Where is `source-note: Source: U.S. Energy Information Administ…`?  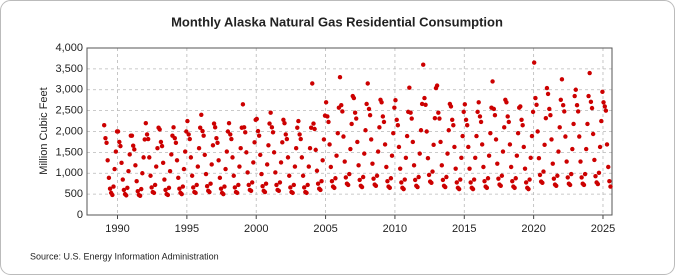
source-note: Source: U.S. Energy Information Administ… is located at coordinates (124, 256).